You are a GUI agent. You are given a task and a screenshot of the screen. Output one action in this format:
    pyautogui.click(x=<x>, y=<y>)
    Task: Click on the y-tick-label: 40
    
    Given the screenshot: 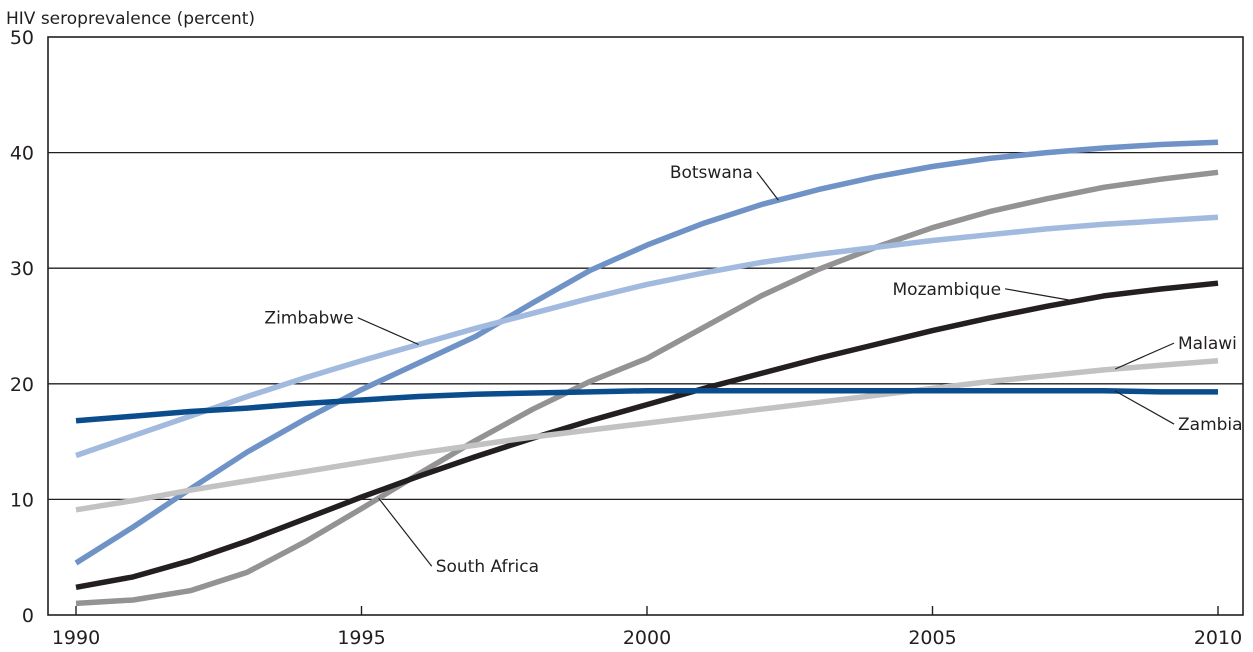 What is the action you would take?
    pyautogui.click(x=22, y=154)
    